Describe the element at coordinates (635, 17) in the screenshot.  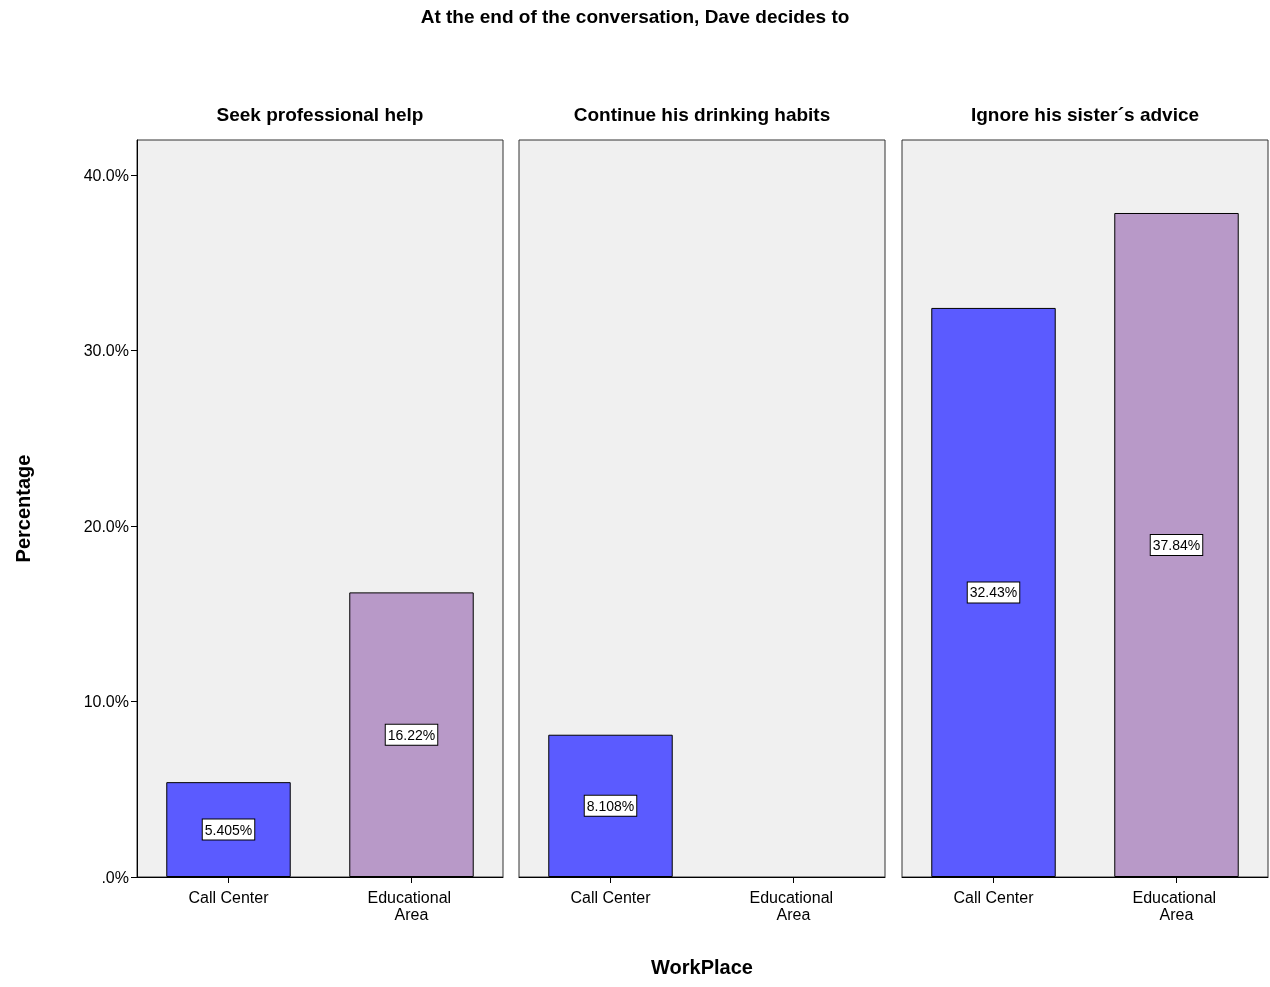
I see `text: At the end of the conversation, Dave decides to` at that location.